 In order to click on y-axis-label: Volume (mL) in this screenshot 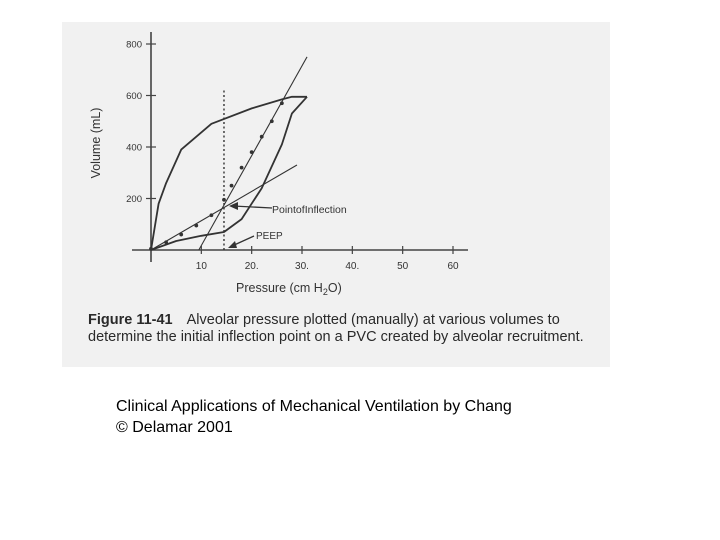, I will do `click(96, 143)`.